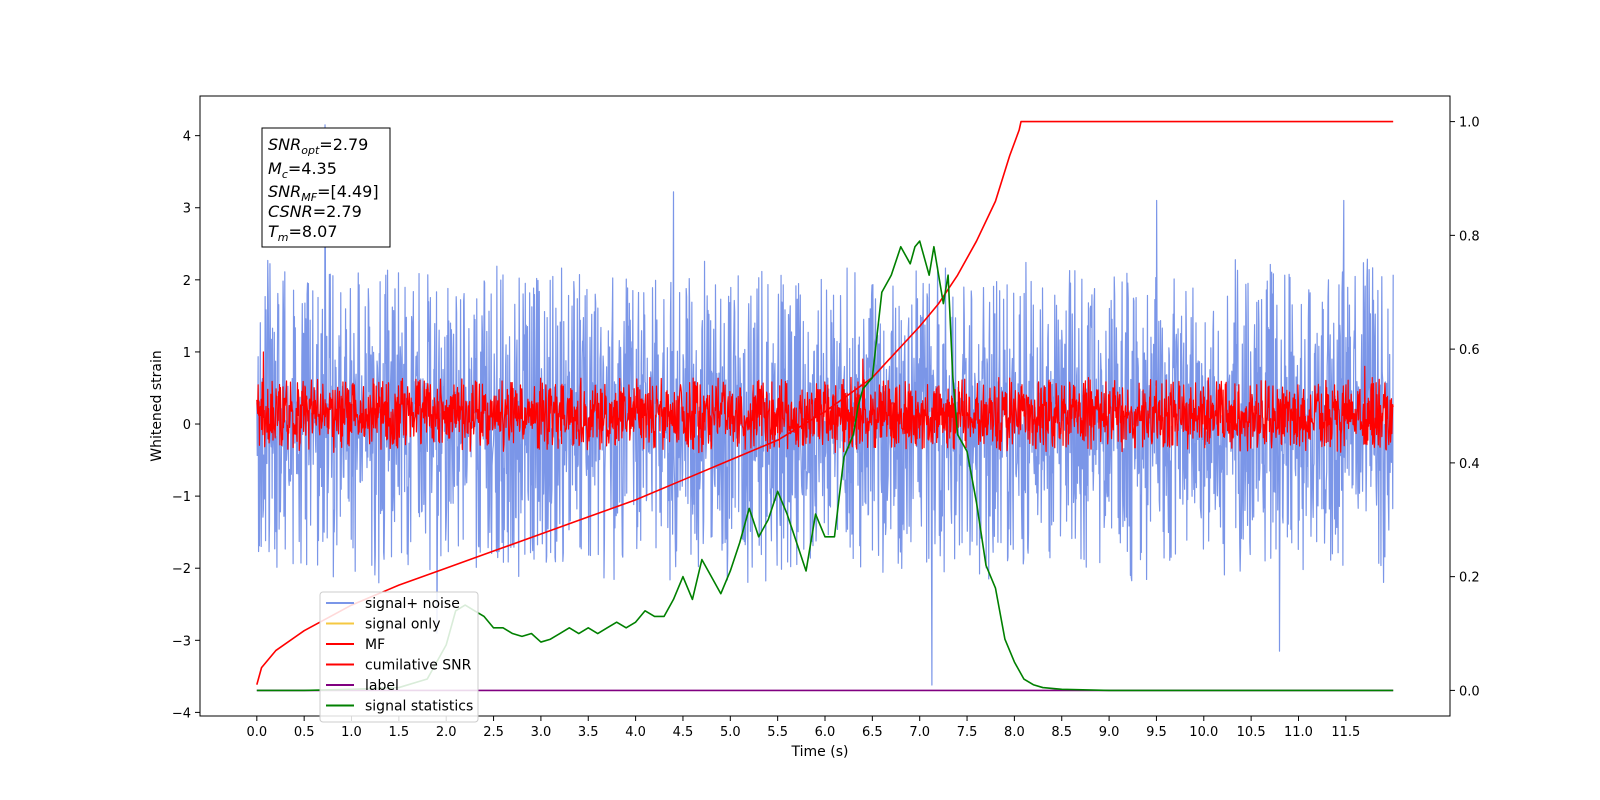 This screenshot has width=1600, height=800. Describe the element at coordinates (312, 168) in the screenshot. I see `info-mc-value: =4.35` at that location.